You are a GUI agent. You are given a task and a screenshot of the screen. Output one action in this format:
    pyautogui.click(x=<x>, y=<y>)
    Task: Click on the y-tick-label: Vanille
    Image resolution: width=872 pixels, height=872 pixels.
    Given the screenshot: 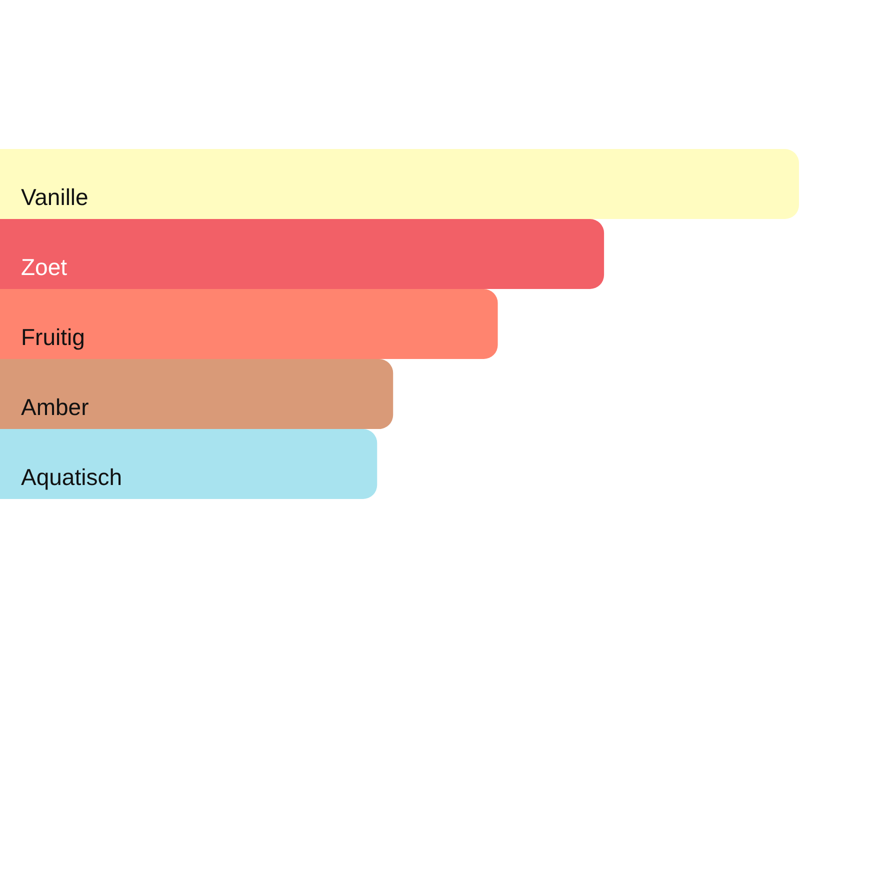 What is the action you would take?
    pyautogui.click(x=54, y=197)
    